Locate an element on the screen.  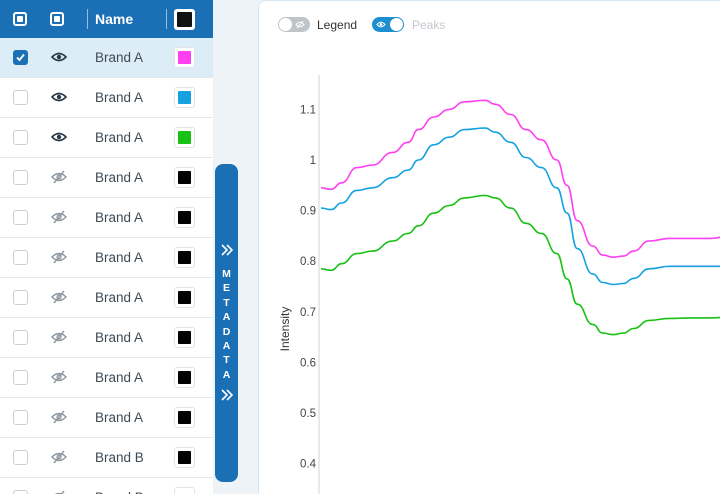
y-tick-label: 0.5 is located at coordinates (308, 414).